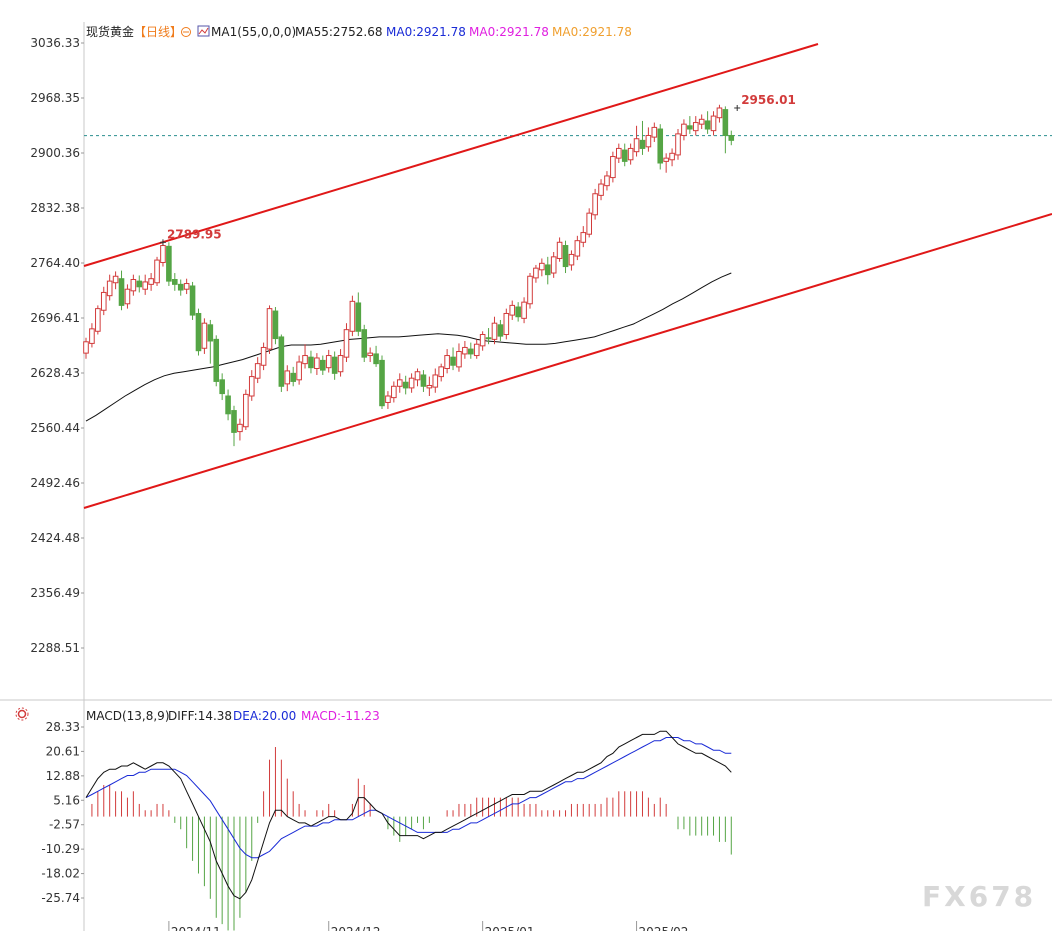 The image size is (1052, 931). I want to click on macd-tick-label: -2.57, so click(64, 825).